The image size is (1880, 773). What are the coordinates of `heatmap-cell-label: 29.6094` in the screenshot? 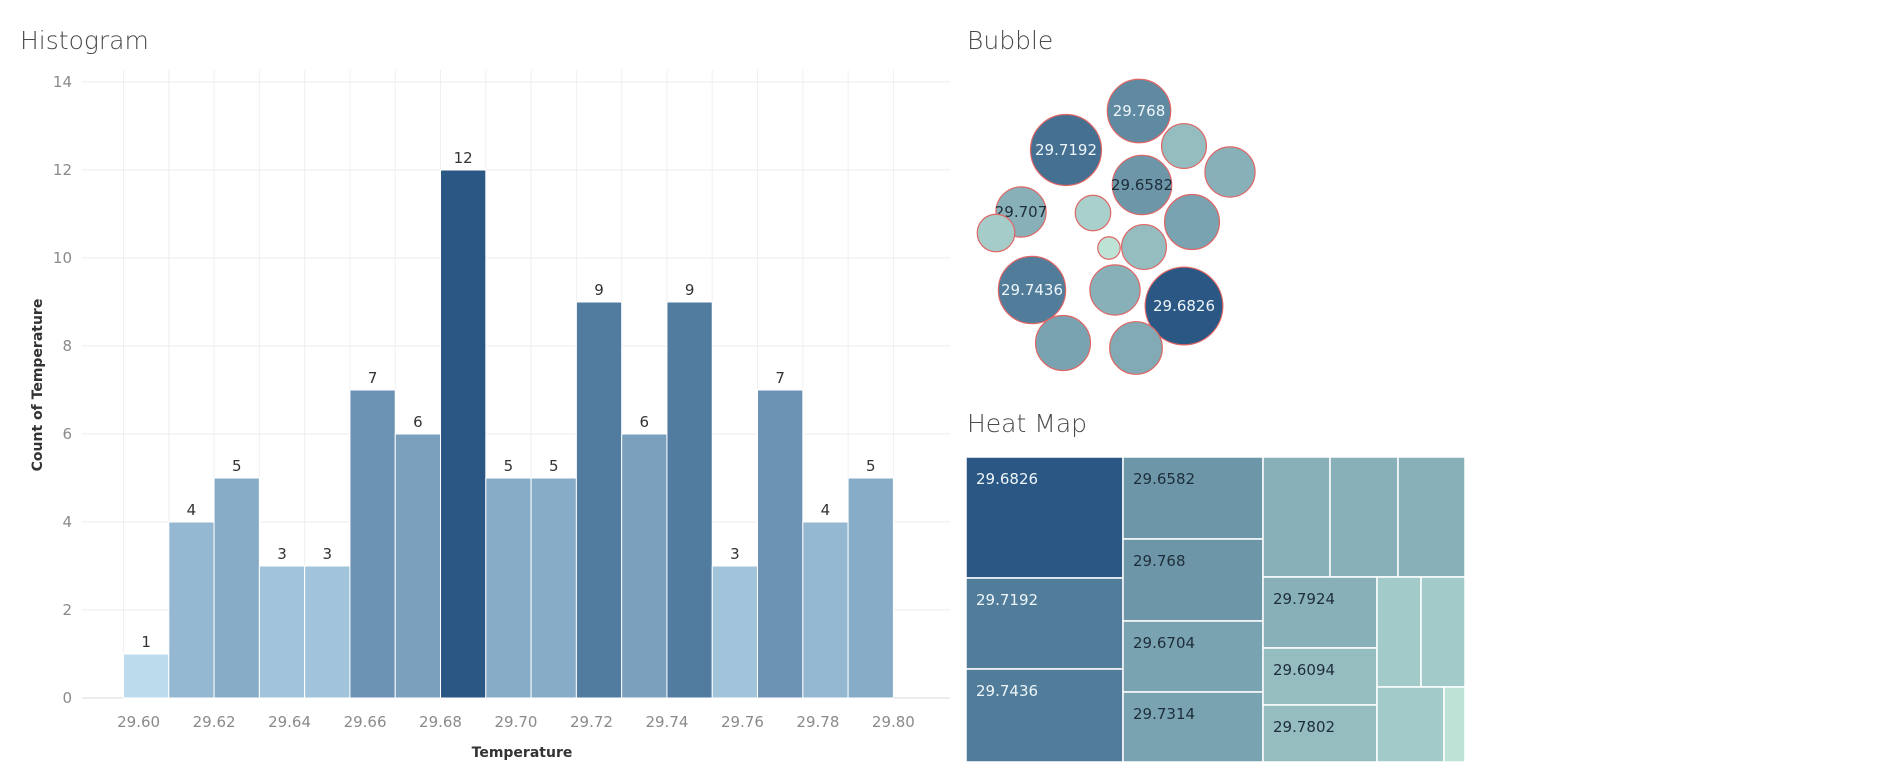 It's located at (1304, 670).